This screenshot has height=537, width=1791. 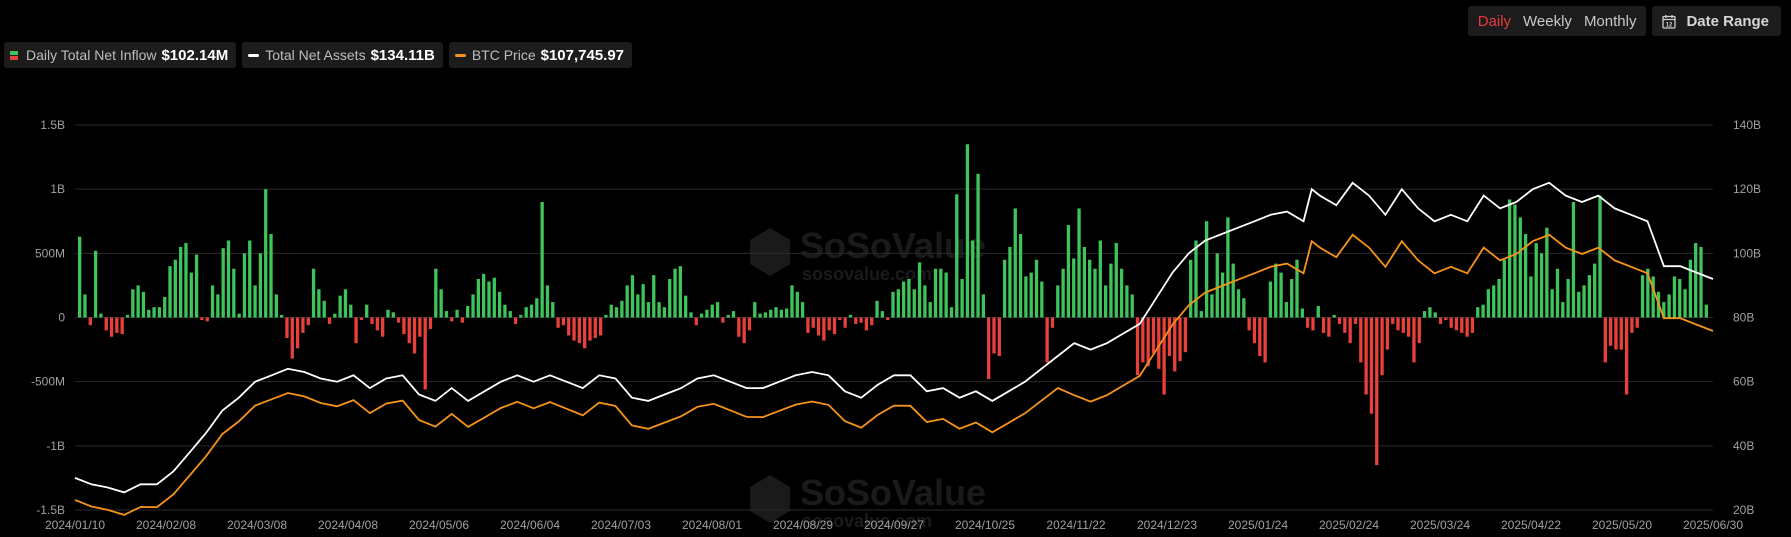 I want to click on y-right-tick-label: 60B, so click(x=1743, y=382).